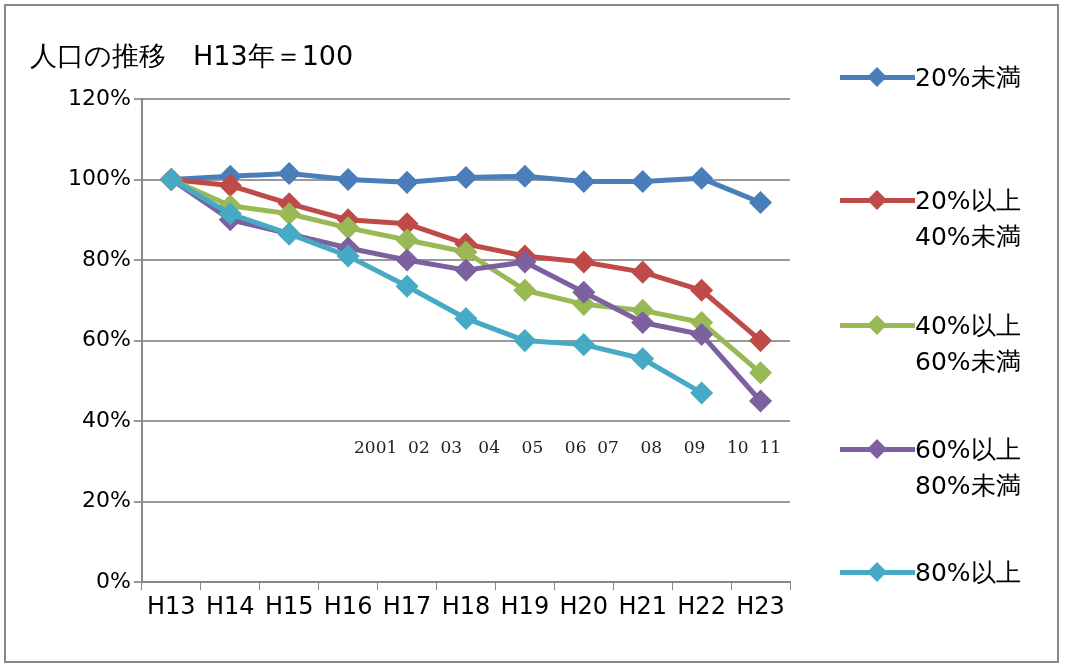  What do you see at coordinates (968, 344) in the screenshot?
I see `legend-label: 40%以上 60%未満` at bounding box center [968, 344].